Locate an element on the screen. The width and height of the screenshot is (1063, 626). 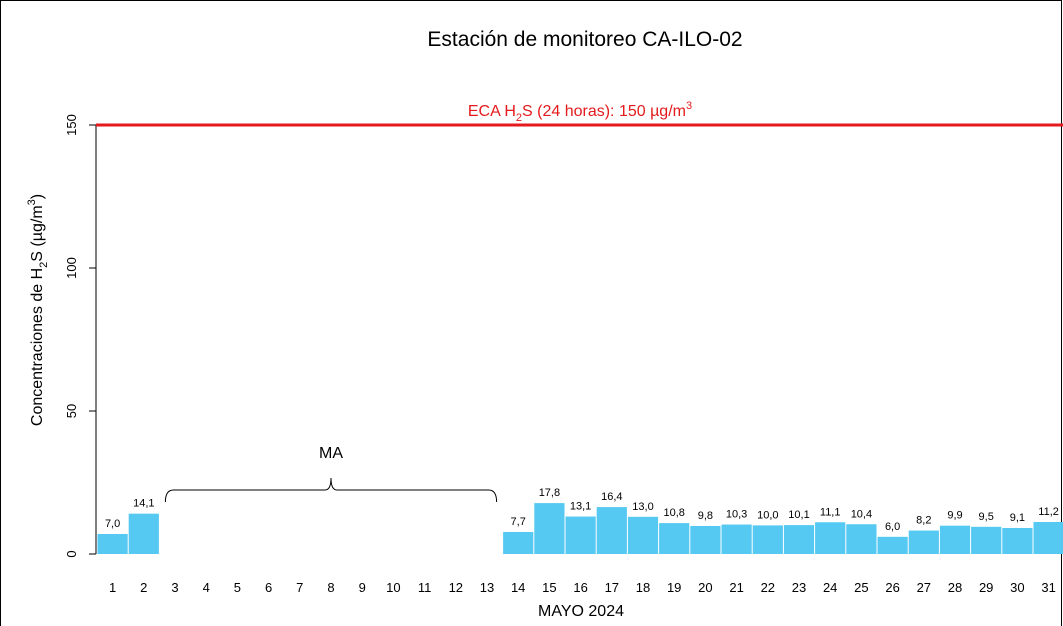
annotation-brace is located at coordinates (331, 490).